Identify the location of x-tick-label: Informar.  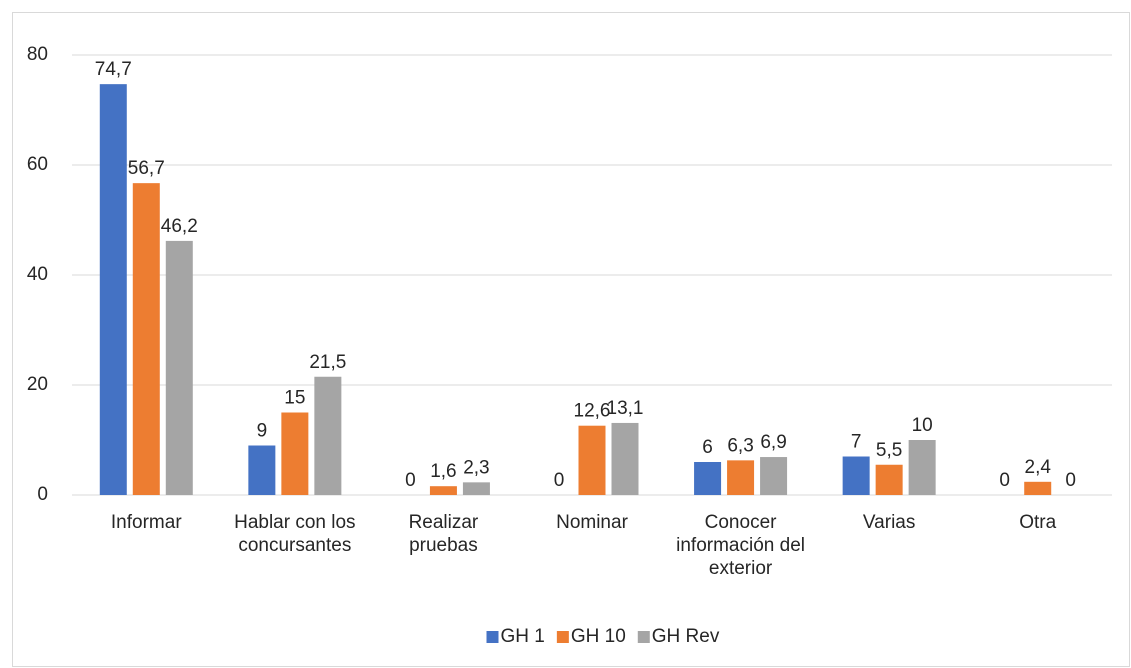
(146, 522).